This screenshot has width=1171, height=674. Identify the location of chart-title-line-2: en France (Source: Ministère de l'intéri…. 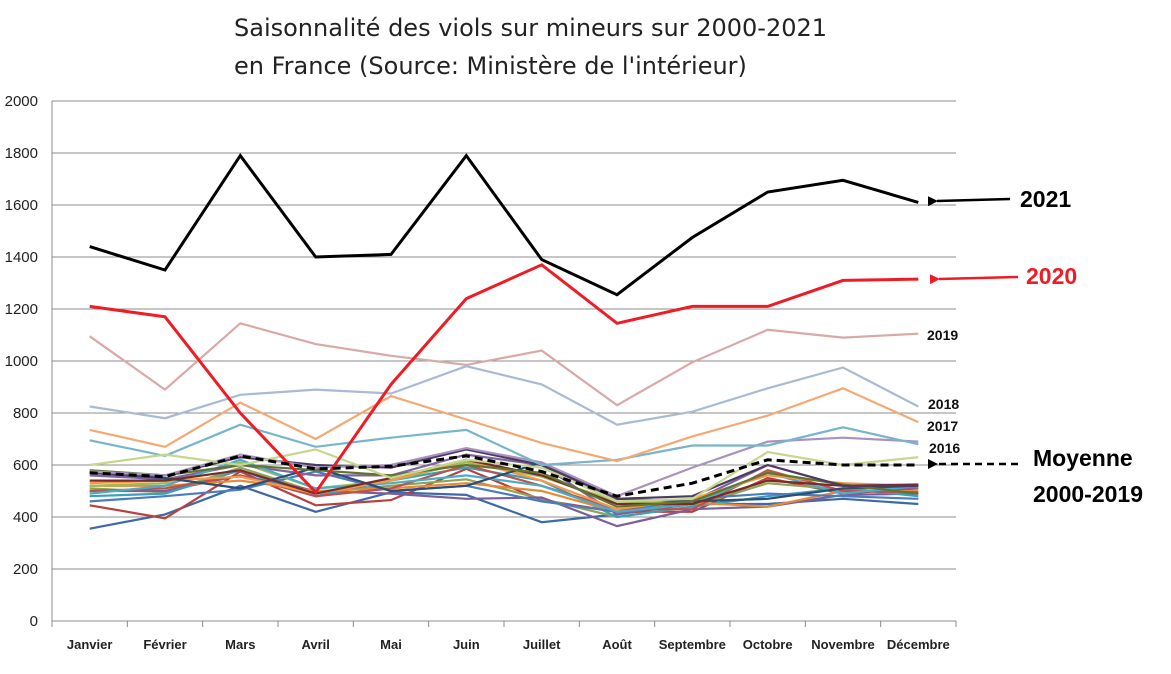
(490, 66).